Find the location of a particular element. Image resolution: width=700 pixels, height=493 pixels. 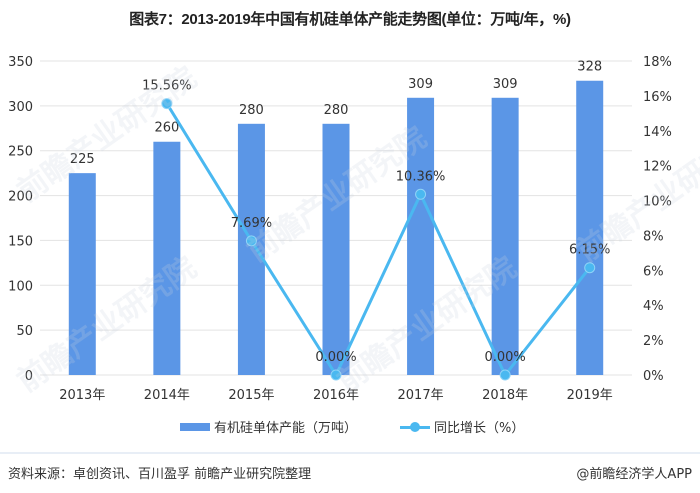

x-axis-tick-label: 2016年 is located at coordinates (336, 395).